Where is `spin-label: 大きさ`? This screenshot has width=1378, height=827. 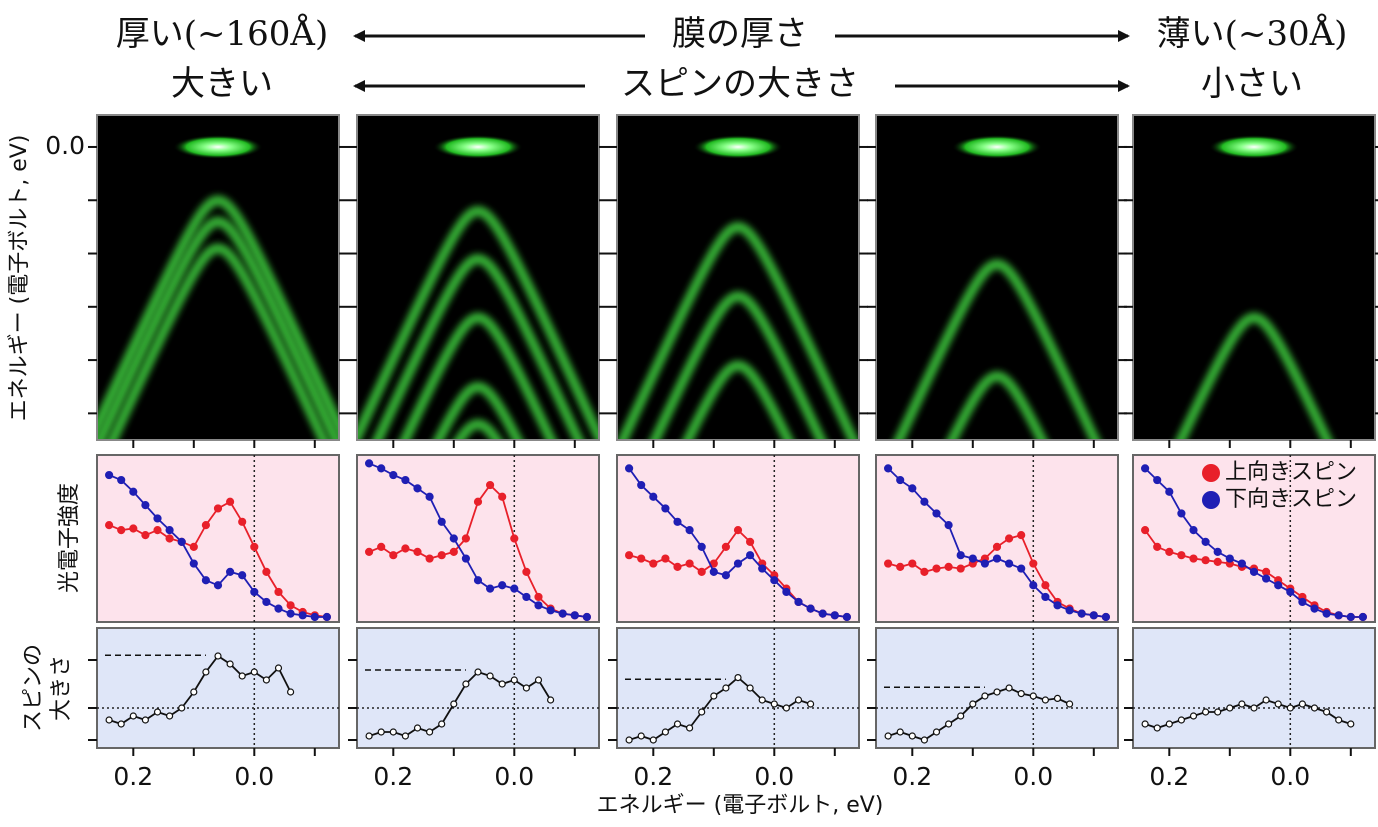 spin-label: 大きさ is located at coordinates (61, 688).